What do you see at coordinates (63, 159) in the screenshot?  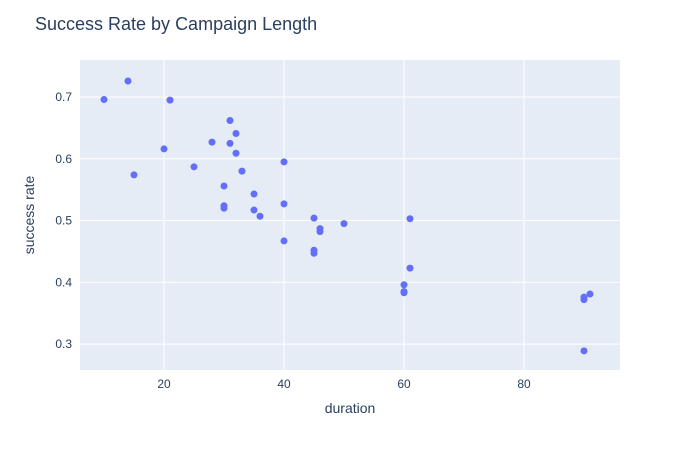 I see `y-tick-label: 0.6` at bounding box center [63, 159].